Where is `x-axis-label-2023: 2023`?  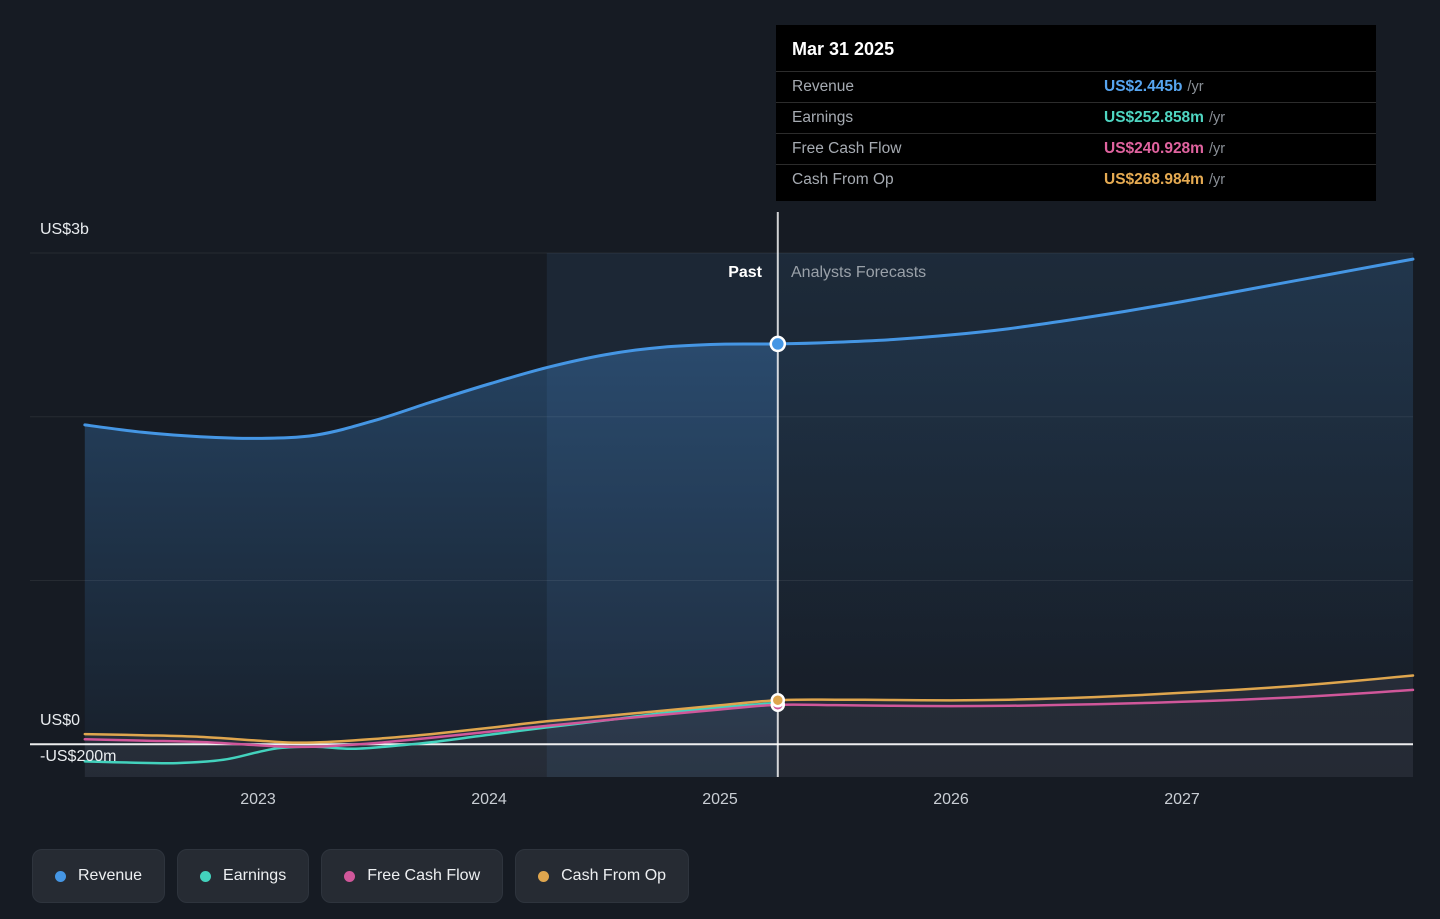
x-axis-label-2023: 2023 is located at coordinates (258, 799).